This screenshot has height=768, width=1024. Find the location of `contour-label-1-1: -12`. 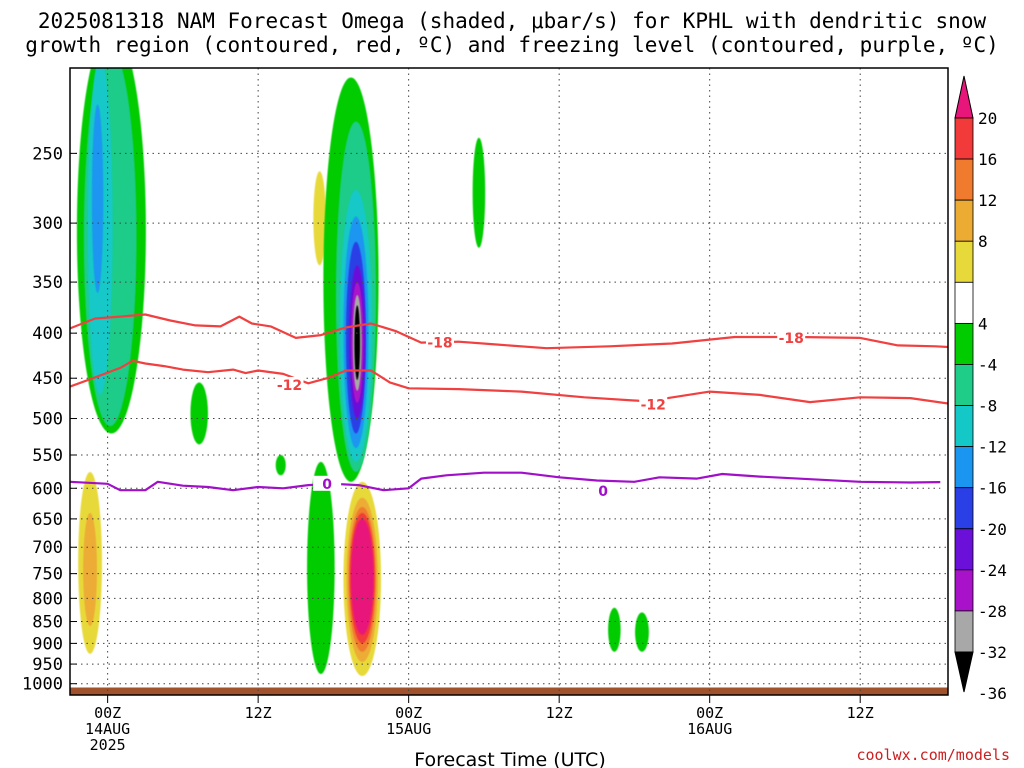

contour-label-1-1: -12 is located at coordinates (653, 406).